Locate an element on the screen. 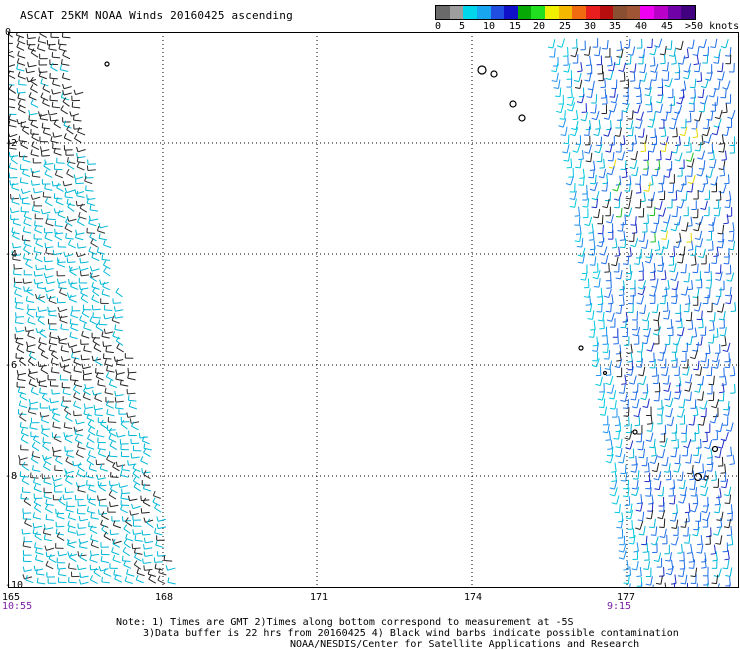 The image size is (740, 650). island-outline is located at coordinates (513, 104).